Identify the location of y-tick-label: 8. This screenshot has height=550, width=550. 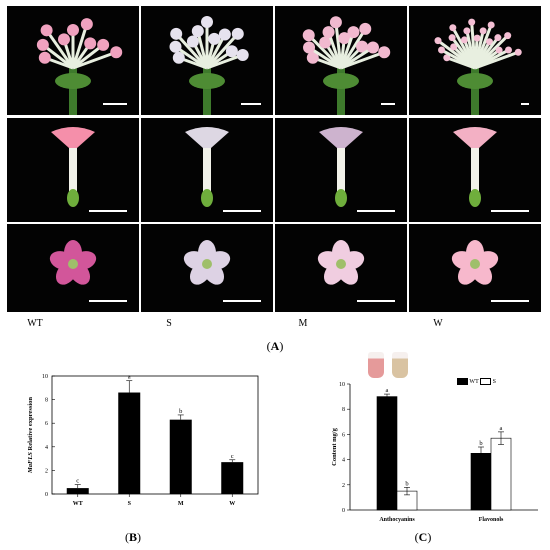
(343, 410).